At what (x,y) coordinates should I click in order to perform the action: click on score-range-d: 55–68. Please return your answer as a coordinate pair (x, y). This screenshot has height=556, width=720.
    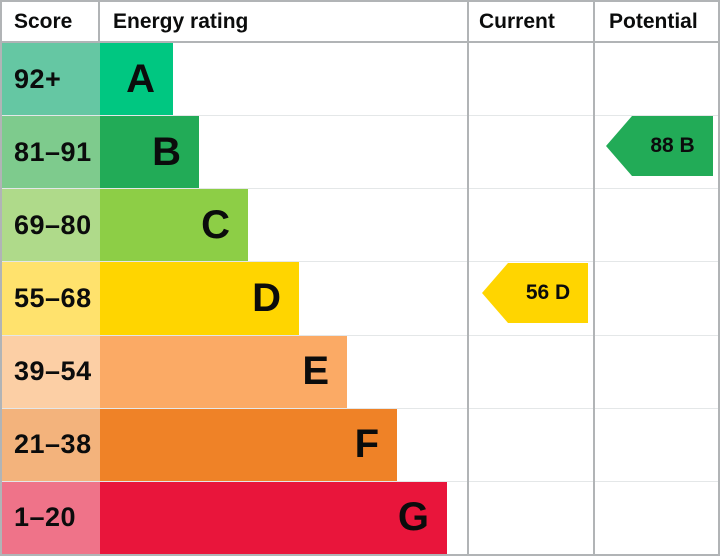
    Looking at the image, I should click on (51, 298).